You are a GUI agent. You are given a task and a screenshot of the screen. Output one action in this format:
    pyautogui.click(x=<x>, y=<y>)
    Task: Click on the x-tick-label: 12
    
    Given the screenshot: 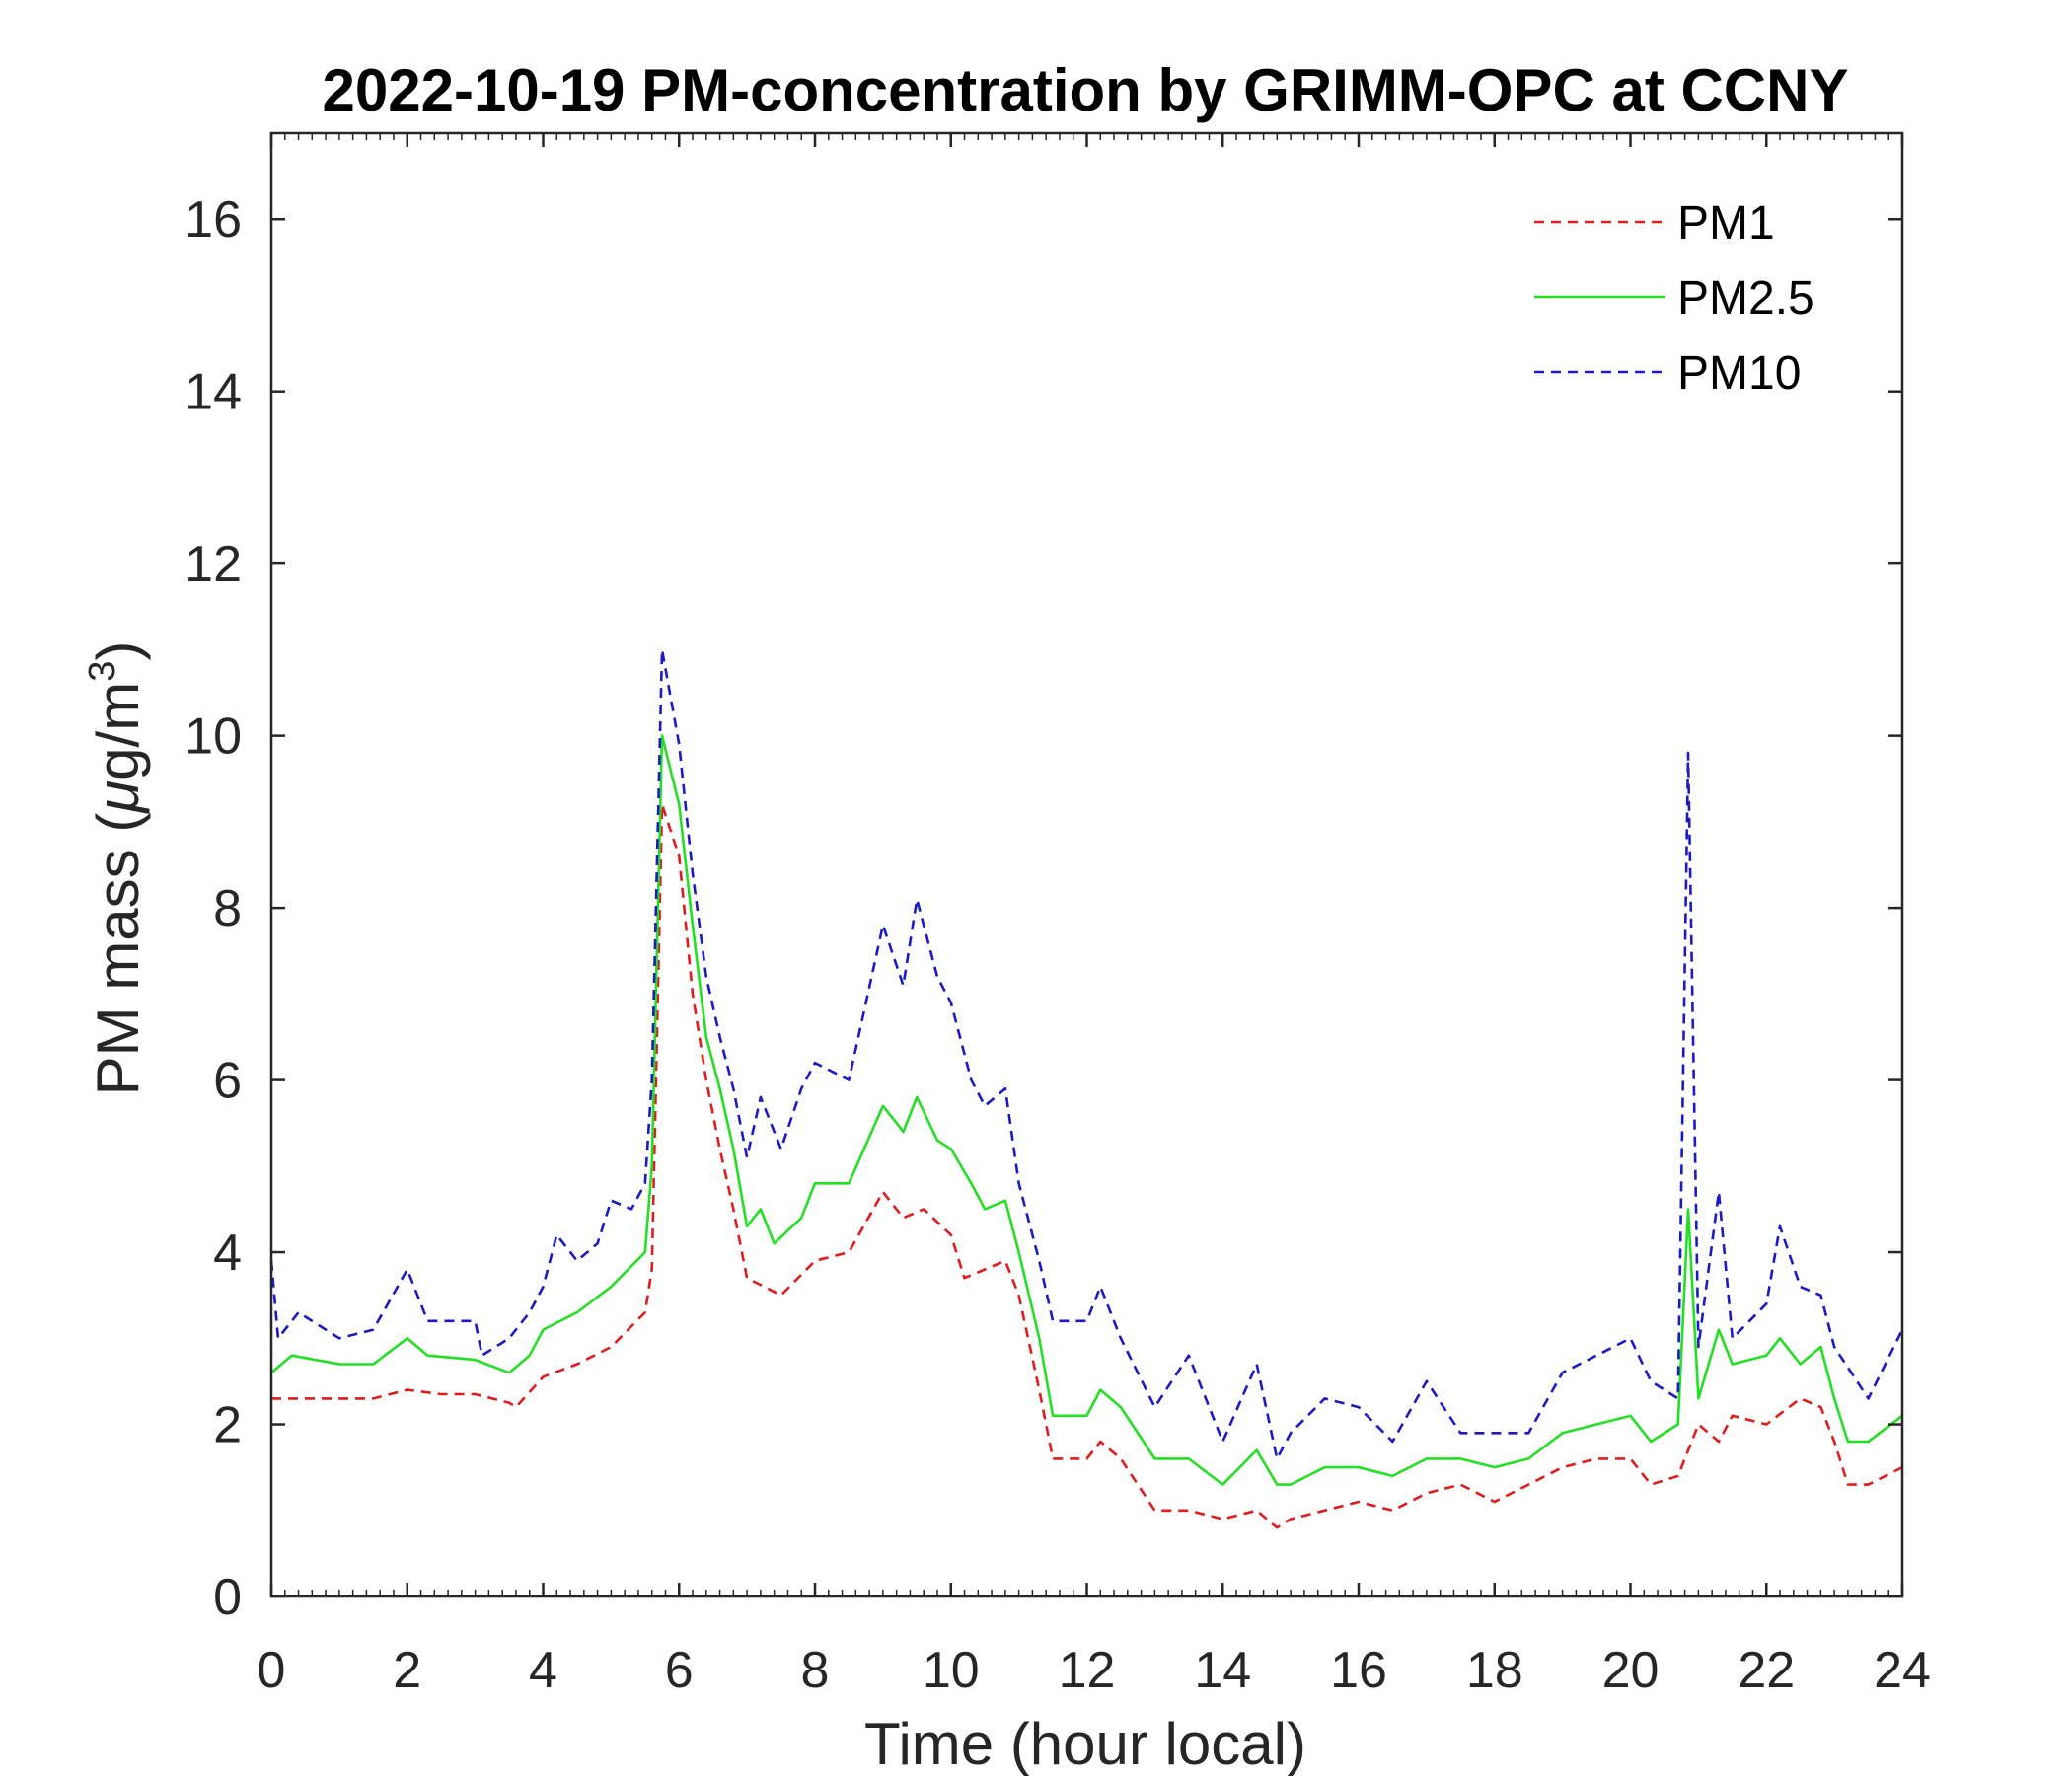 What is the action you would take?
    pyautogui.click(x=1088, y=1670)
    